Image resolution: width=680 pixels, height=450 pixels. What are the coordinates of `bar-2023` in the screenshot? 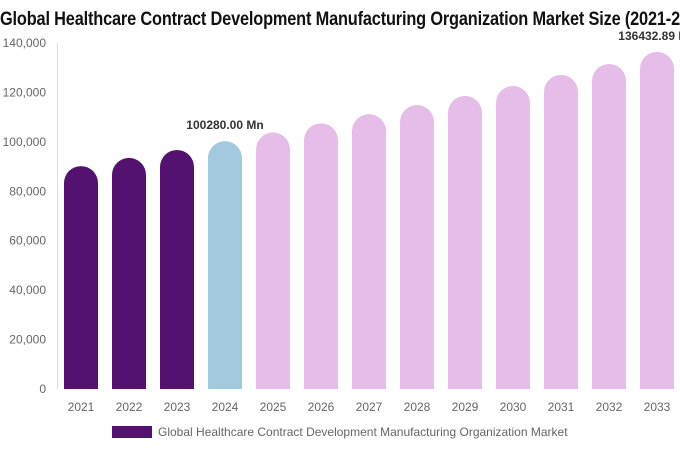 It's located at (177, 269).